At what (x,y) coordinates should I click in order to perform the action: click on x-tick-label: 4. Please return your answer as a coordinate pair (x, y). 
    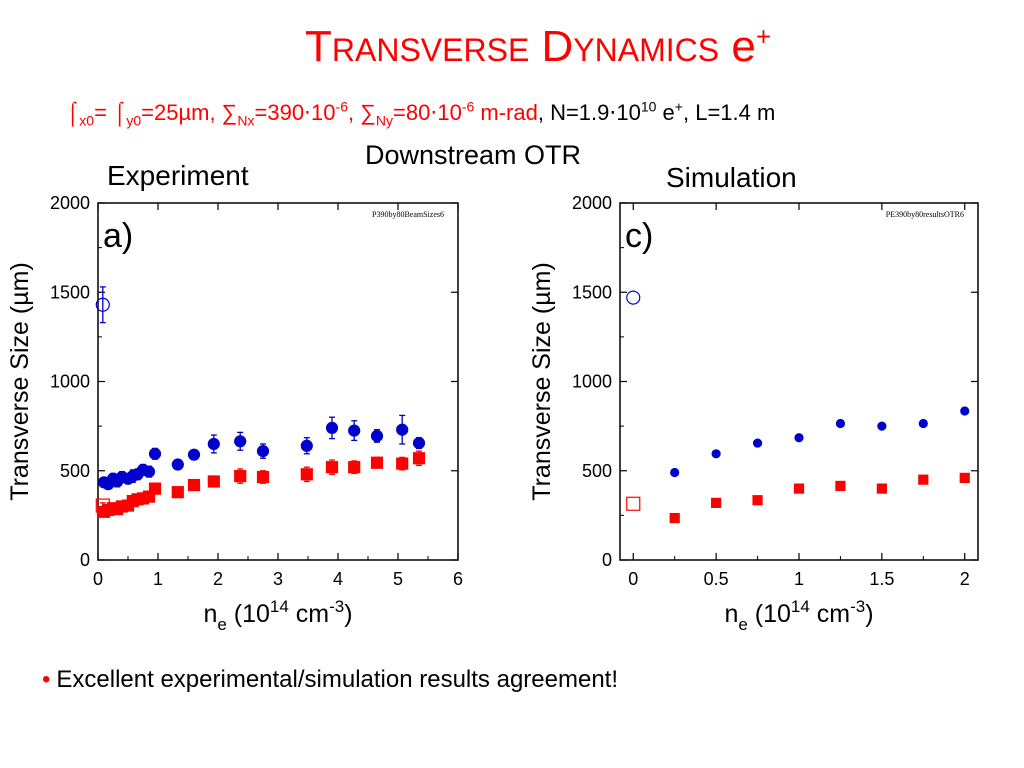
    Looking at the image, I should click on (338, 579).